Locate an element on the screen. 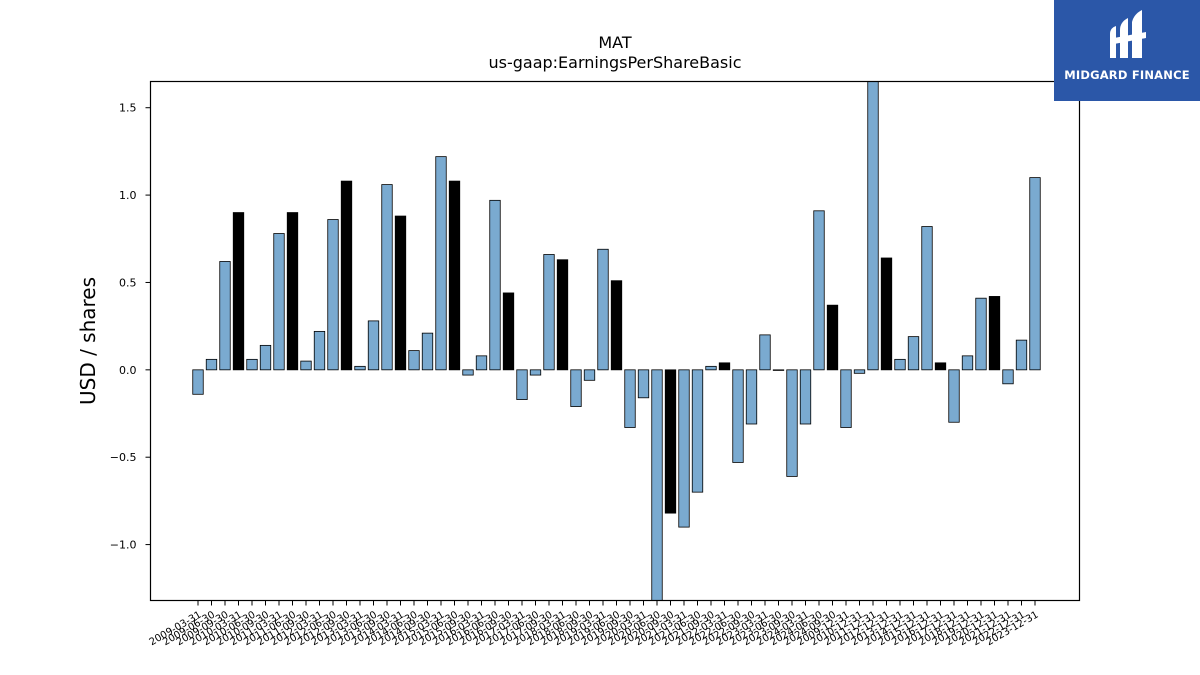 This screenshot has height=675, width=1200. y-tick-label: −1.0 is located at coordinates (123, 545).